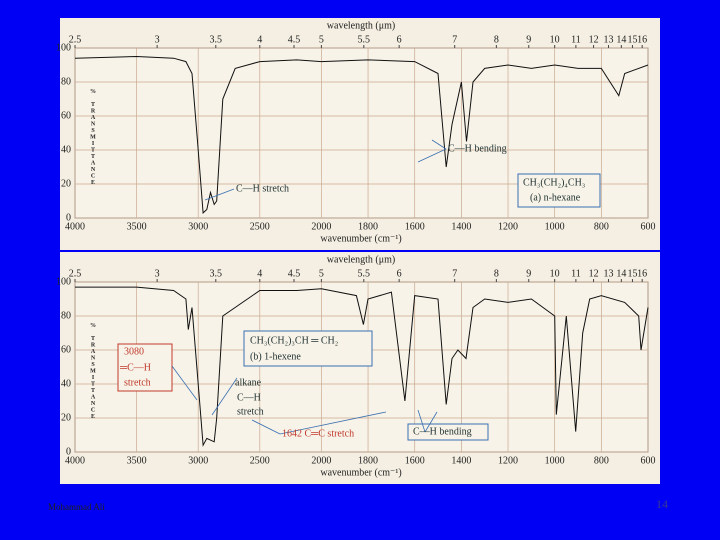  Describe the element at coordinates (249, 397) in the screenshot. I see `annotation: C—H` at that location.